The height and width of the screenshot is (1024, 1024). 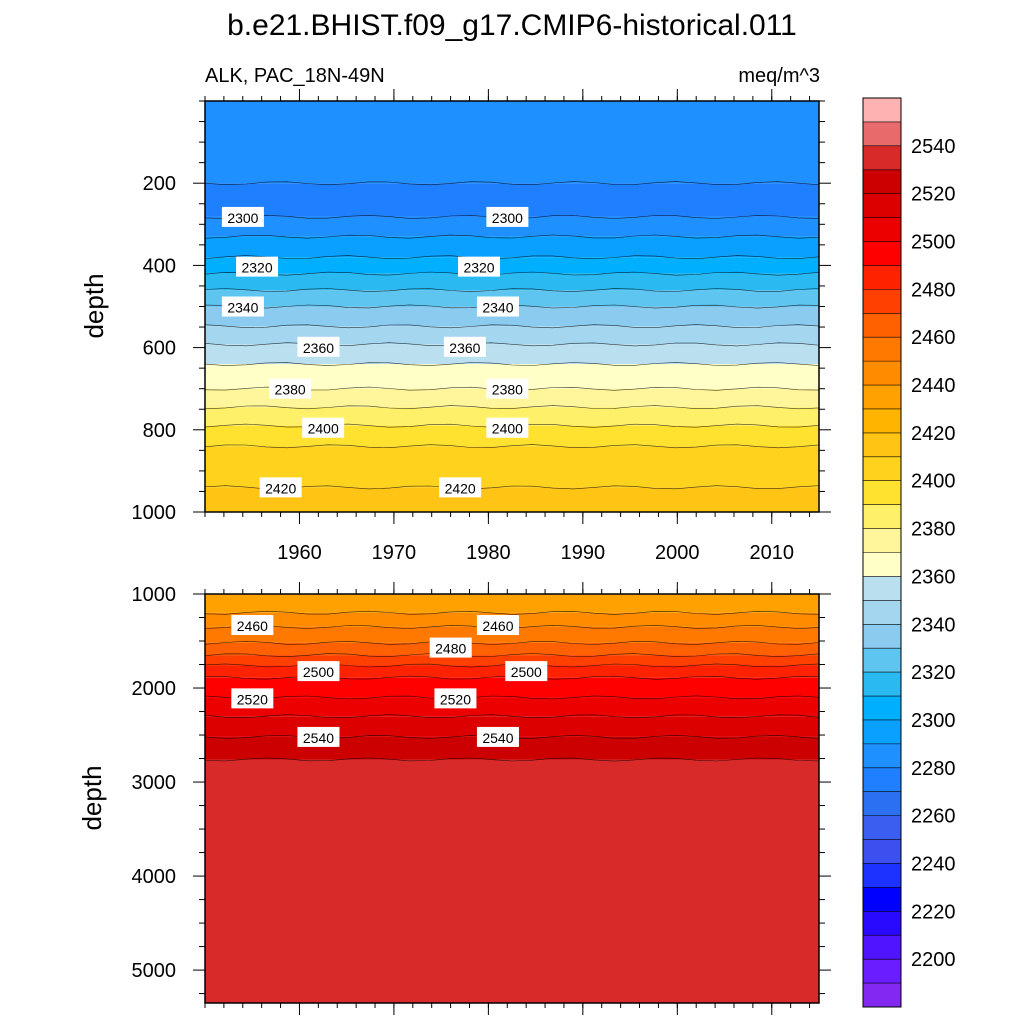 I want to click on contour-label: 2460, so click(x=252, y=625).